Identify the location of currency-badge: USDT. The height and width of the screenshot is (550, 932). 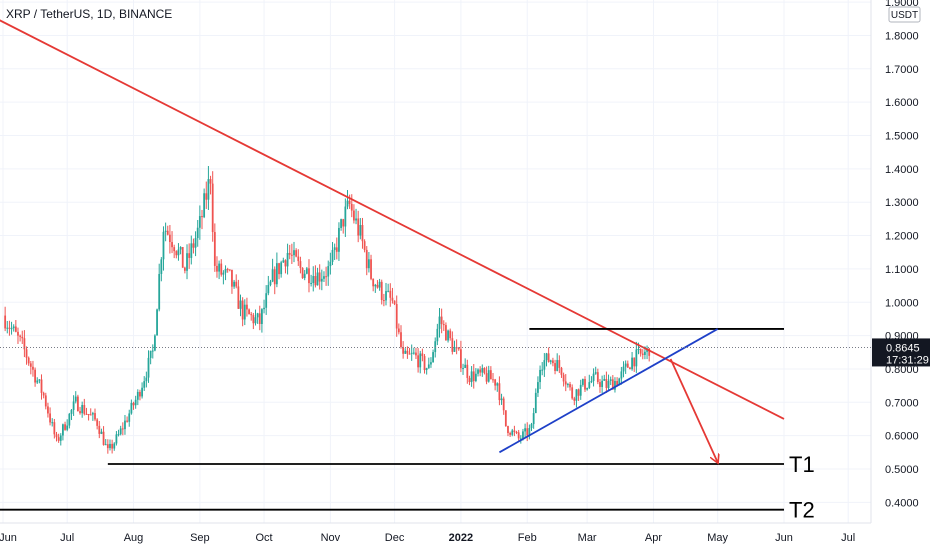
(904, 14).